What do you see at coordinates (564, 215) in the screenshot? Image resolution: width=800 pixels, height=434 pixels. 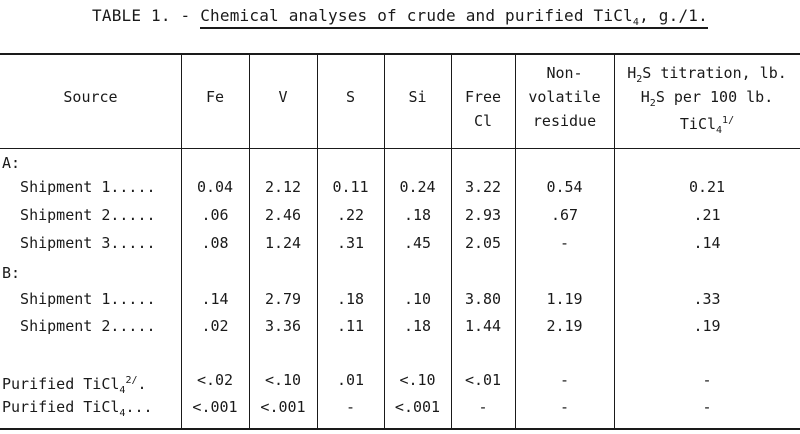 I see `cell-res: .67` at bounding box center [564, 215].